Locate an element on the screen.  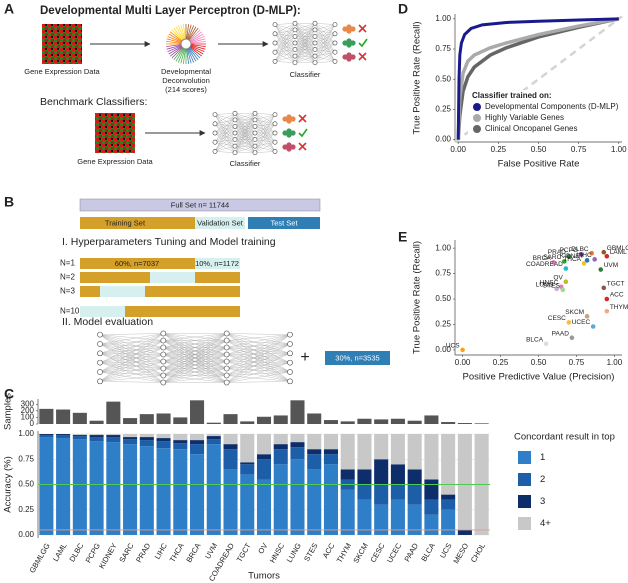
x-tick-label: LAML is located at coordinates (60, 551).